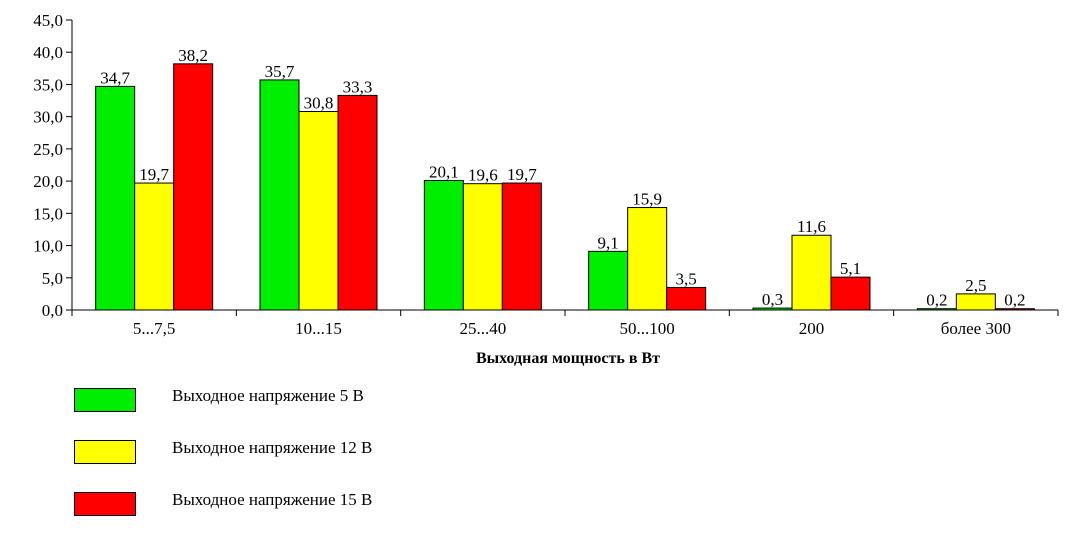 This screenshot has height=540, width=1076. I want to click on y-tick-label: 0,0, so click(52, 310).